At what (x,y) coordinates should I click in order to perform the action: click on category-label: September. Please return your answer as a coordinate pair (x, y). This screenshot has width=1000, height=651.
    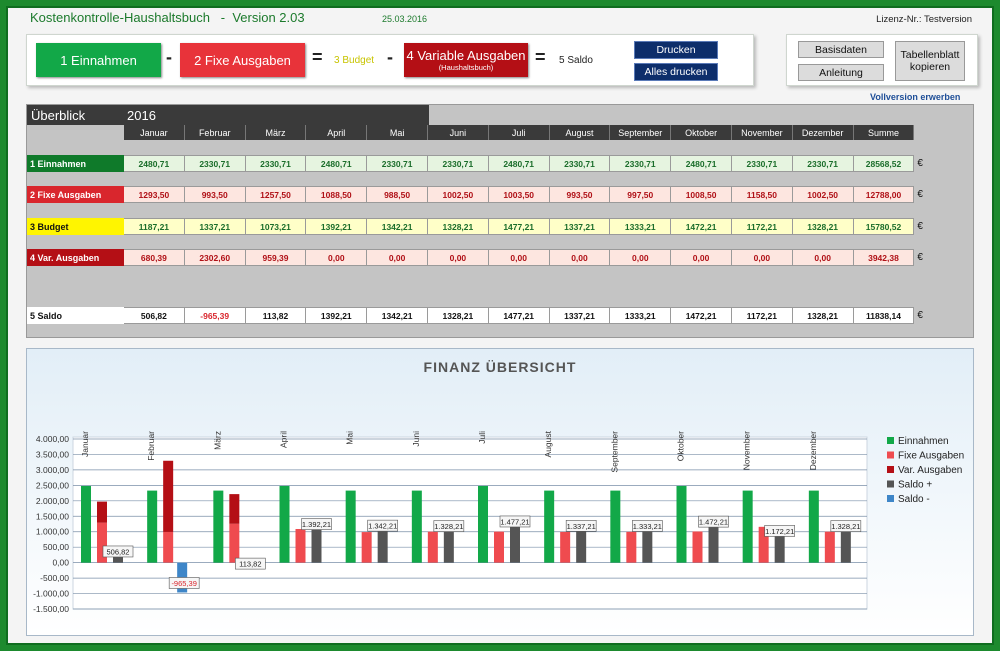
    Looking at the image, I should click on (614, 452).